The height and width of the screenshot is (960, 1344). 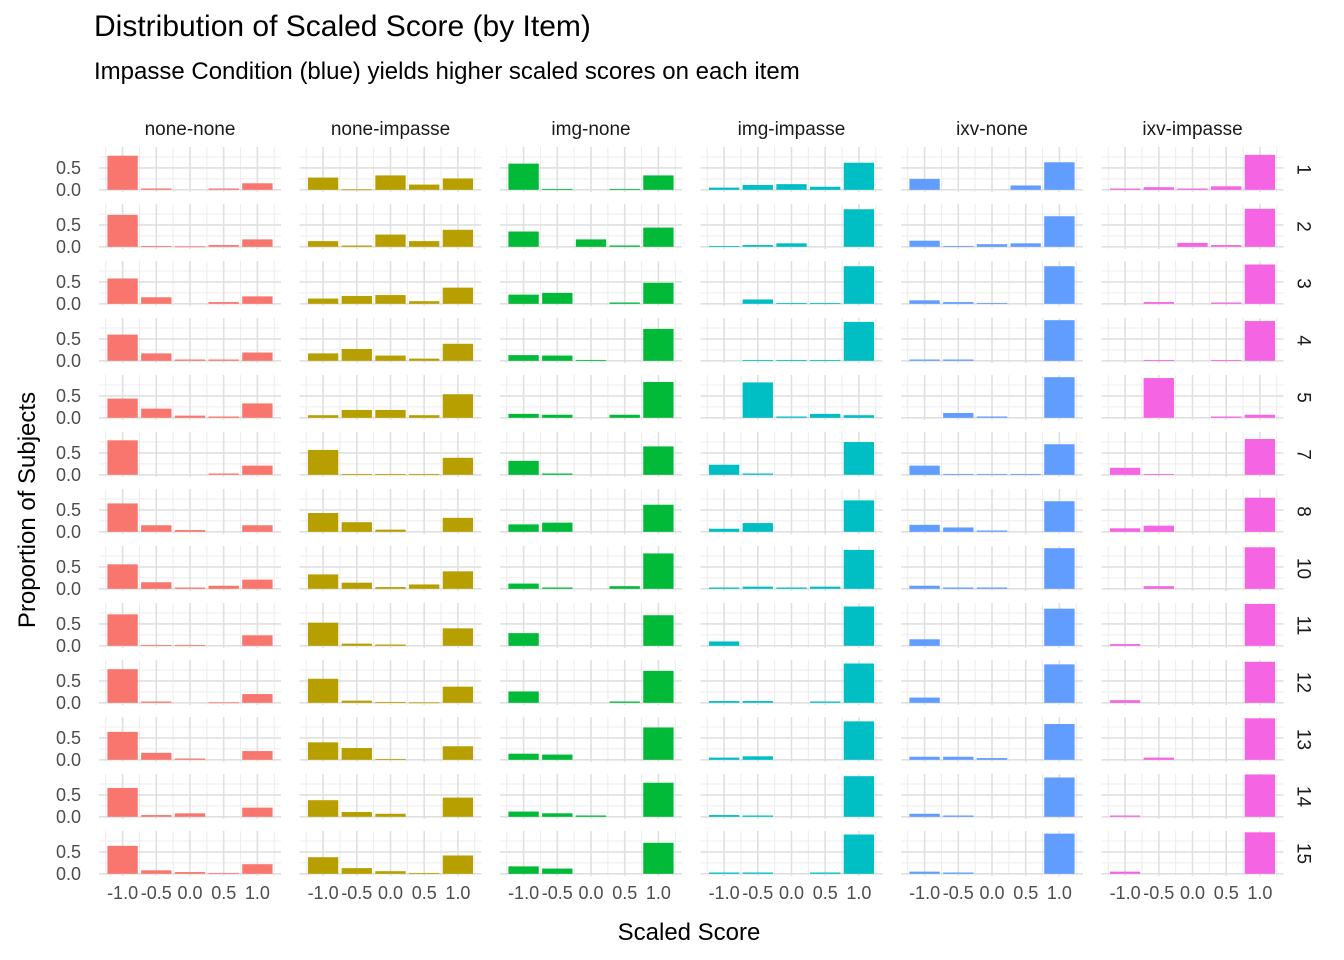 I want to click on bar-none-impasse-item-5--0.5, so click(x=356, y=413).